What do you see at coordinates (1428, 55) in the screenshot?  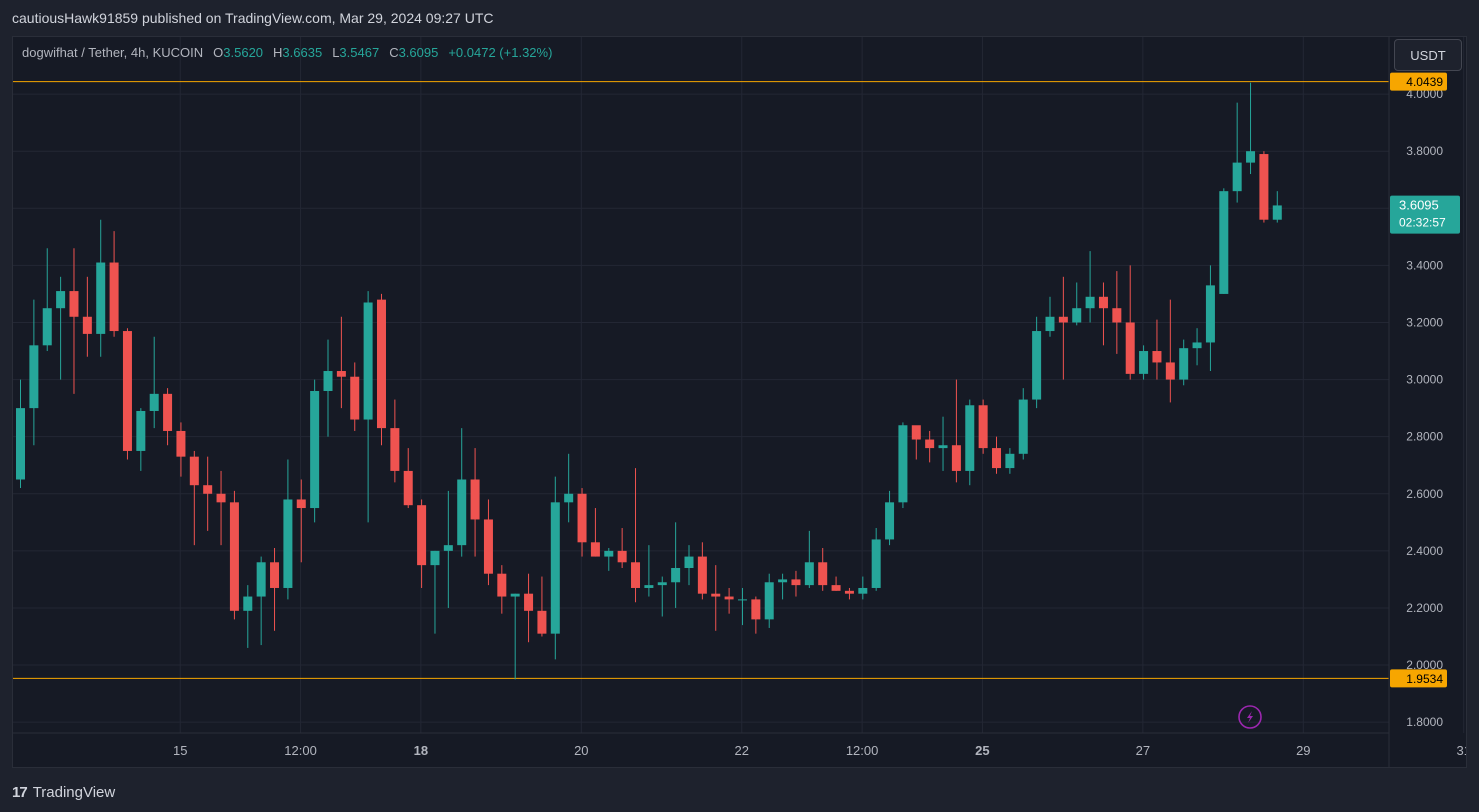 I see `currency-button: USDT` at bounding box center [1428, 55].